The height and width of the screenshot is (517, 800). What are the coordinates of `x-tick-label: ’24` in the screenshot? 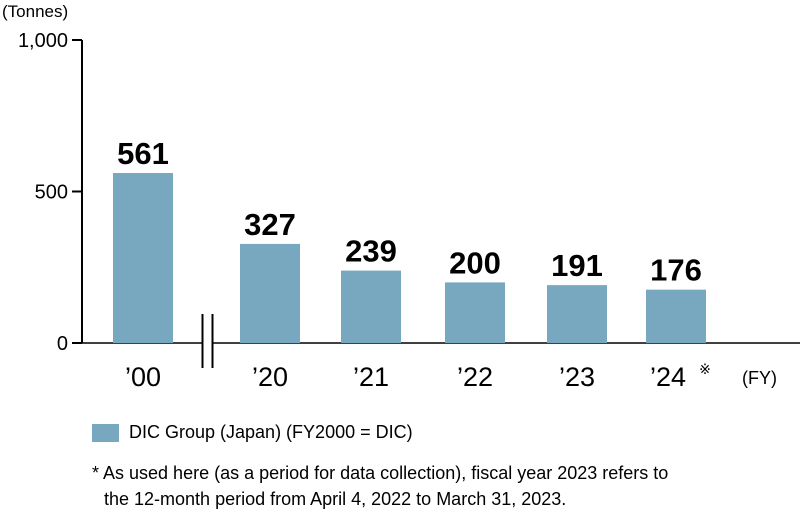 It's located at (668, 377).